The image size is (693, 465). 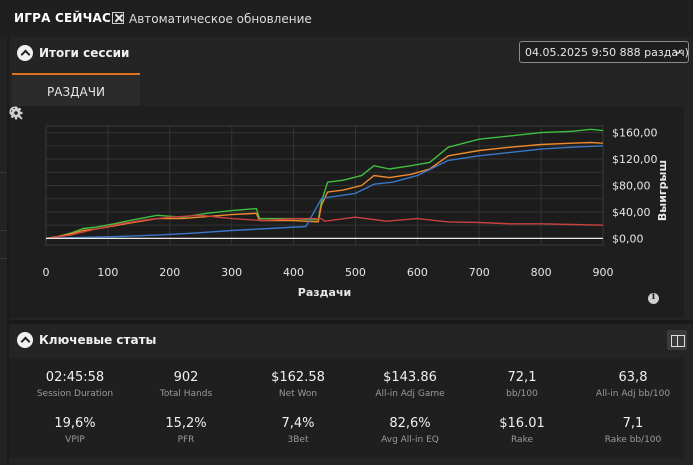 I want to click on live-game-title: ИГРА СЕЙЧАС, so click(x=62, y=18).